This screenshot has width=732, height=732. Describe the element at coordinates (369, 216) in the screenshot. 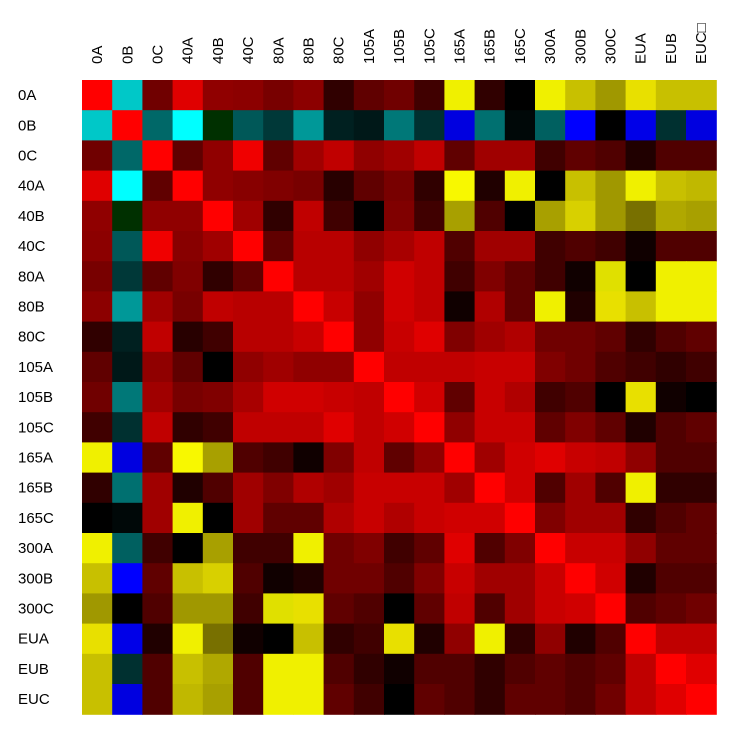

I see `heatmap-cell-40B-105A` at that location.